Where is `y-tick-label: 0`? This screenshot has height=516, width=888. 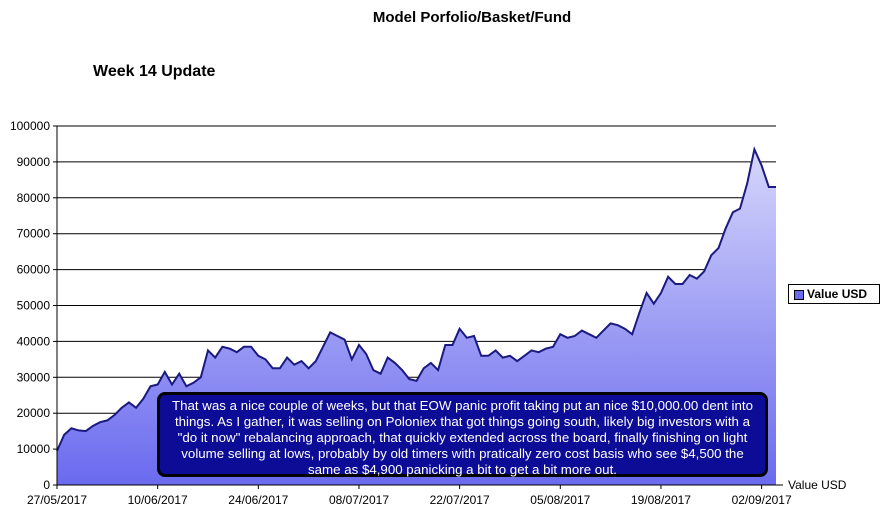
y-tick-label: 0 is located at coordinates (46, 485).